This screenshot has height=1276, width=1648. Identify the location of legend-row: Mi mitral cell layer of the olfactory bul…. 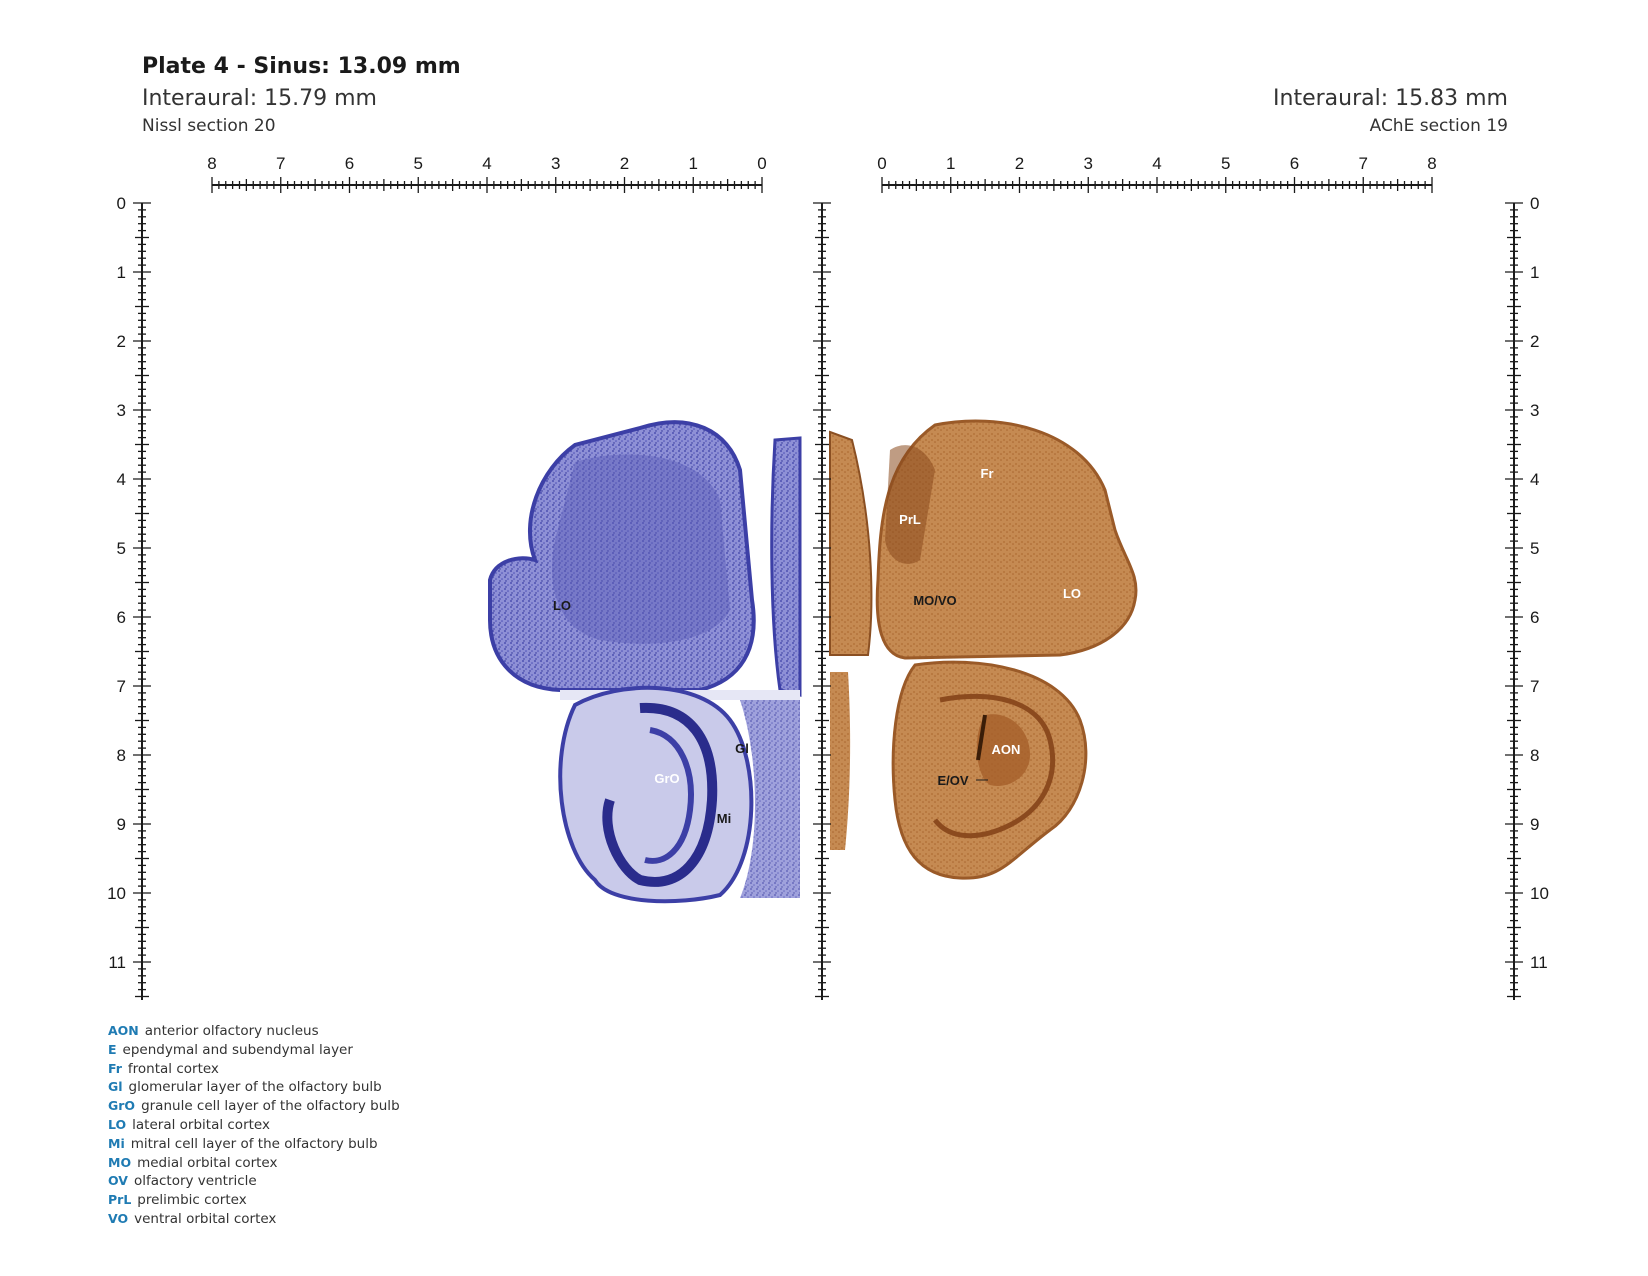
(254, 1144).